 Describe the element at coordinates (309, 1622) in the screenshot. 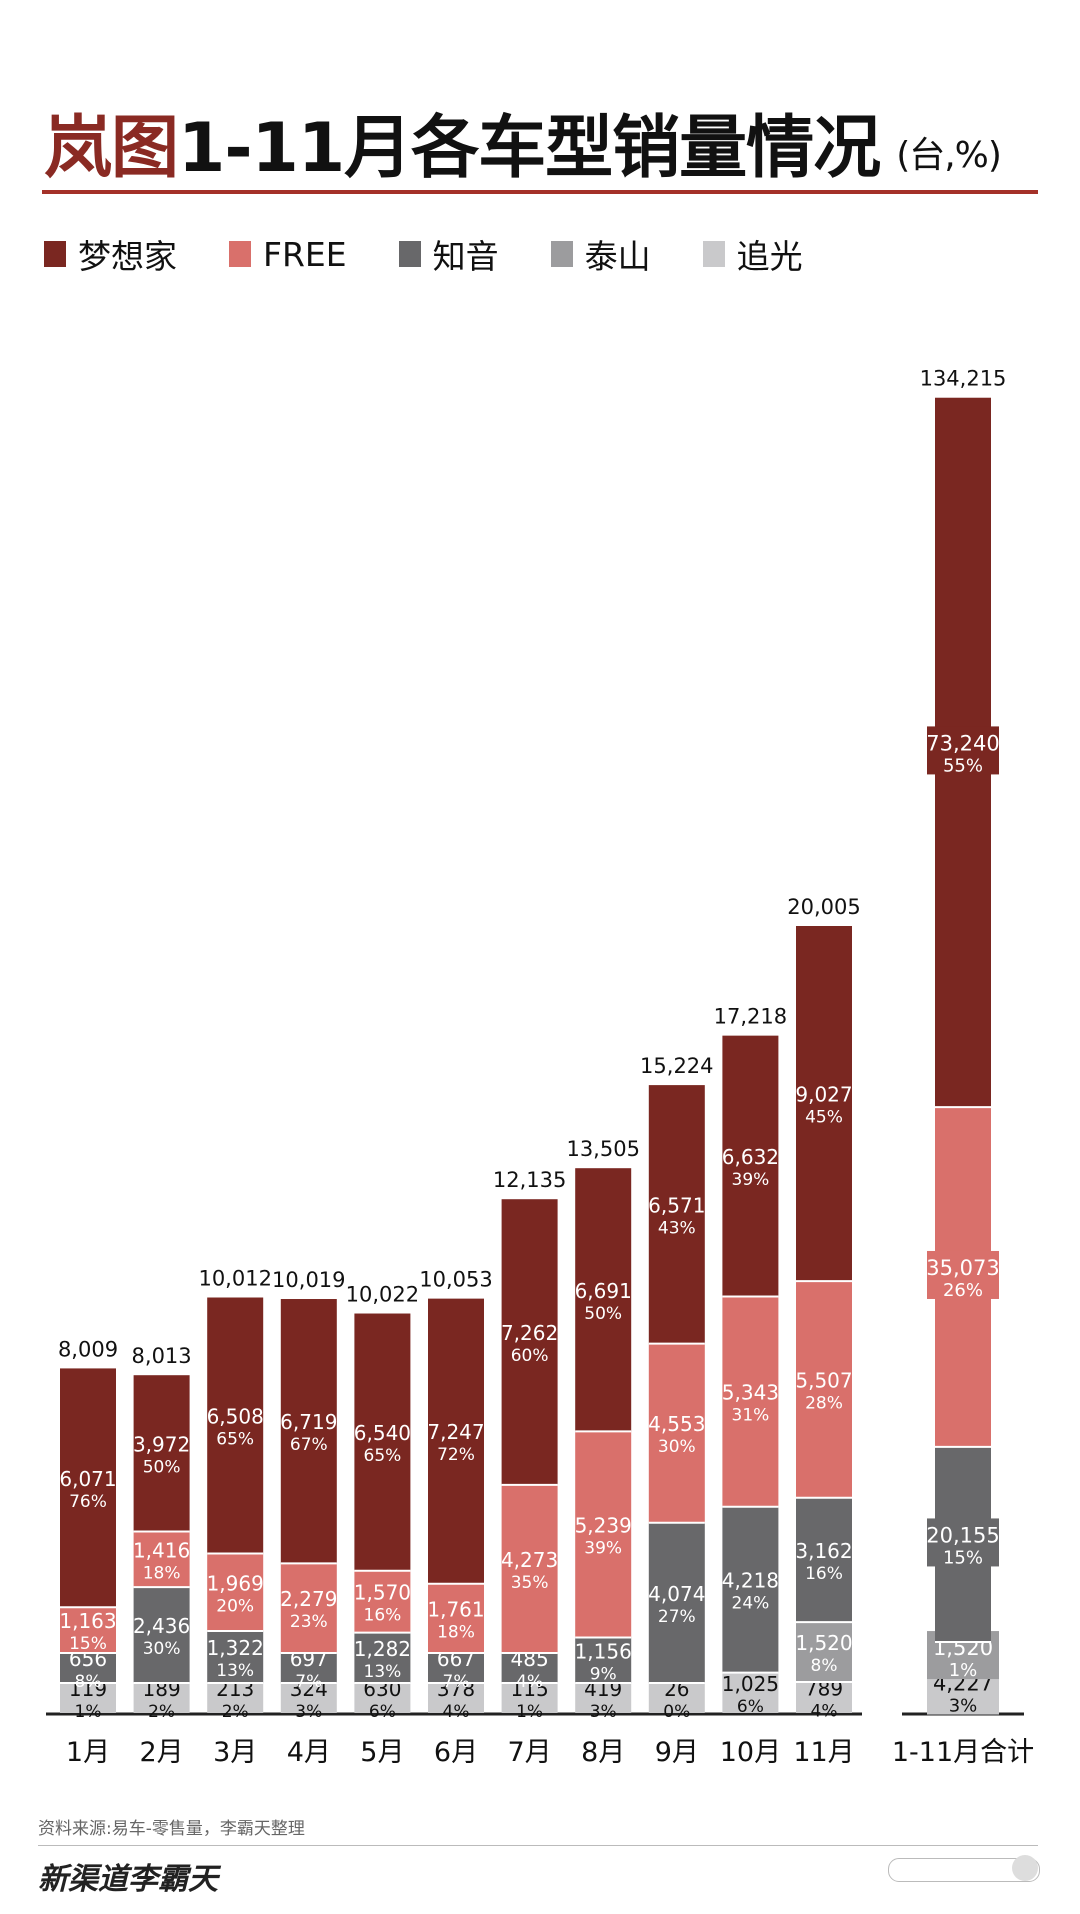

I see `segment-percent-label: 23%` at that location.